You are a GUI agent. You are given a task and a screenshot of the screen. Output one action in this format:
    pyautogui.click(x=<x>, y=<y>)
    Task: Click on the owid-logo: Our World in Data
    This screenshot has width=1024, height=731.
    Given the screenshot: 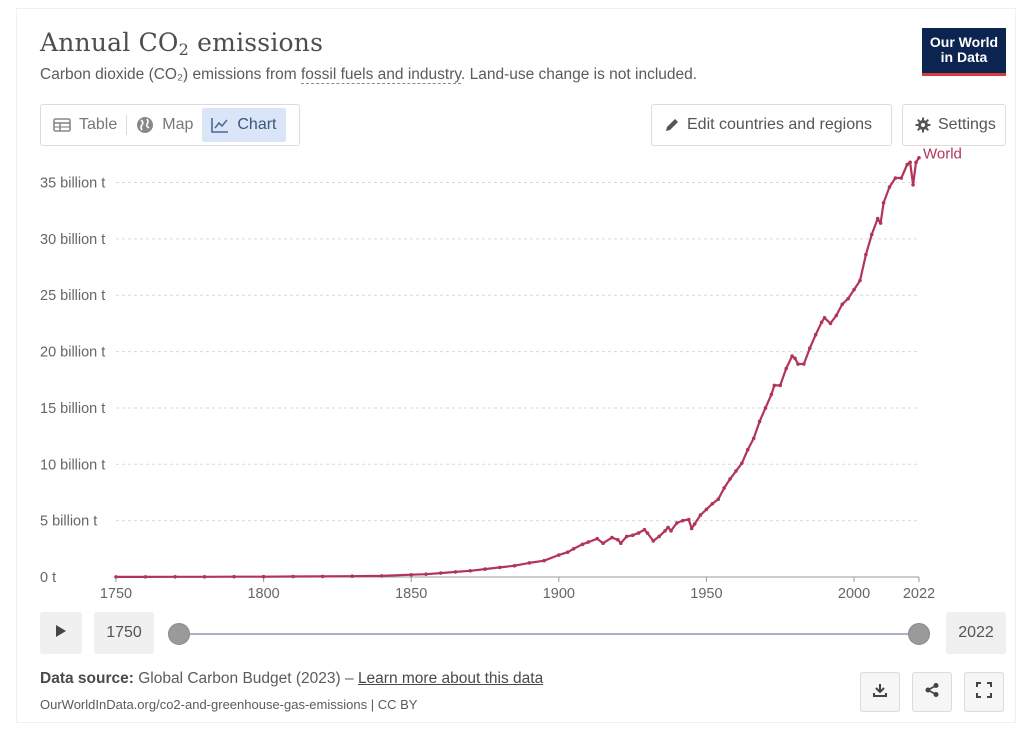 What is the action you would take?
    pyautogui.click(x=964, y=52)
    